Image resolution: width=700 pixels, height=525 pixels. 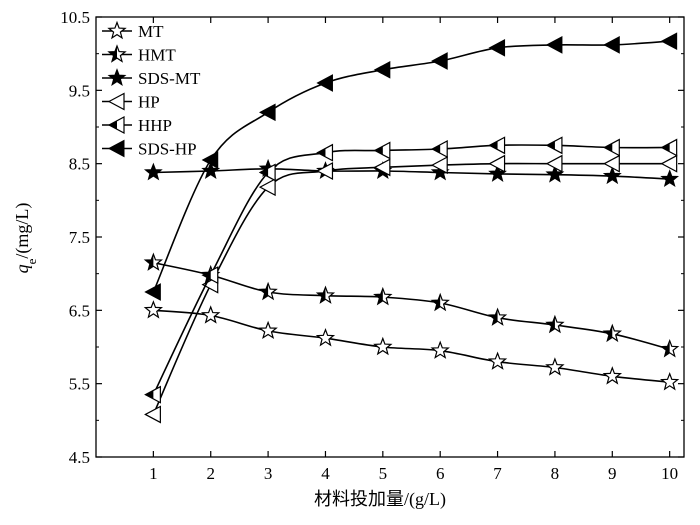 What do you see at coordinates (79, 384) in the screenshot?
I see `y-tick-label: 5.5` at bounding box center [79, 384].